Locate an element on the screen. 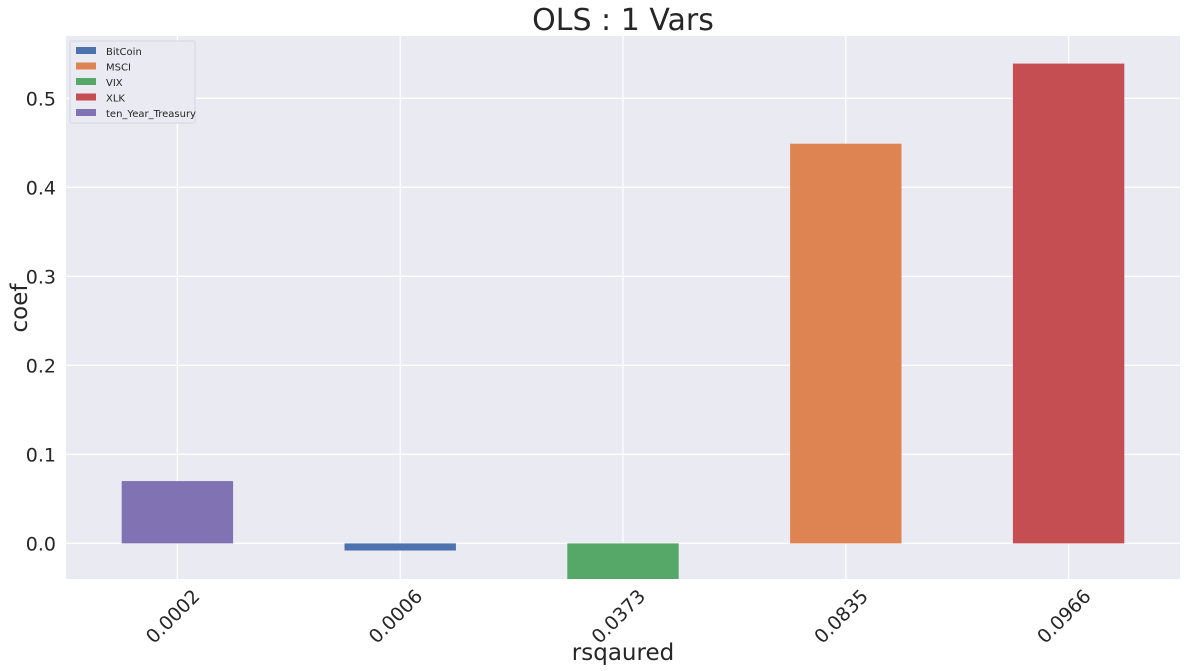 Image resolution: width=1194 pixels, height=671 pixels. legend-label: VIX is located at coordinates (114, 83).